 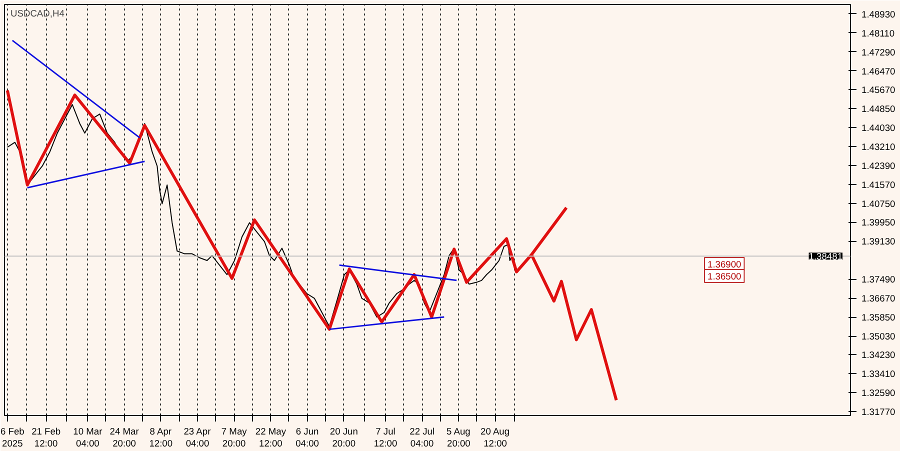 I want to click on y-tick-label: 1.35850, so click(x=879, y=317).